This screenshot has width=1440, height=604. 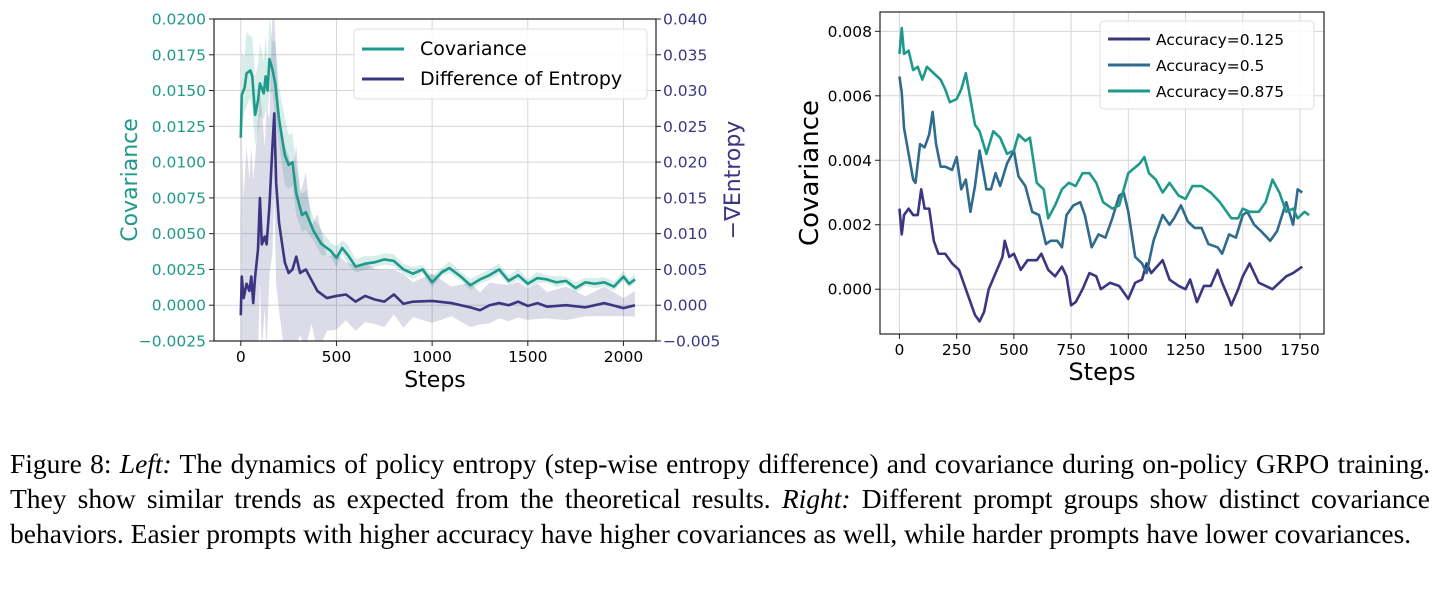 I want to click on figure-label: Figure 8:, so click(x=61, y=463).